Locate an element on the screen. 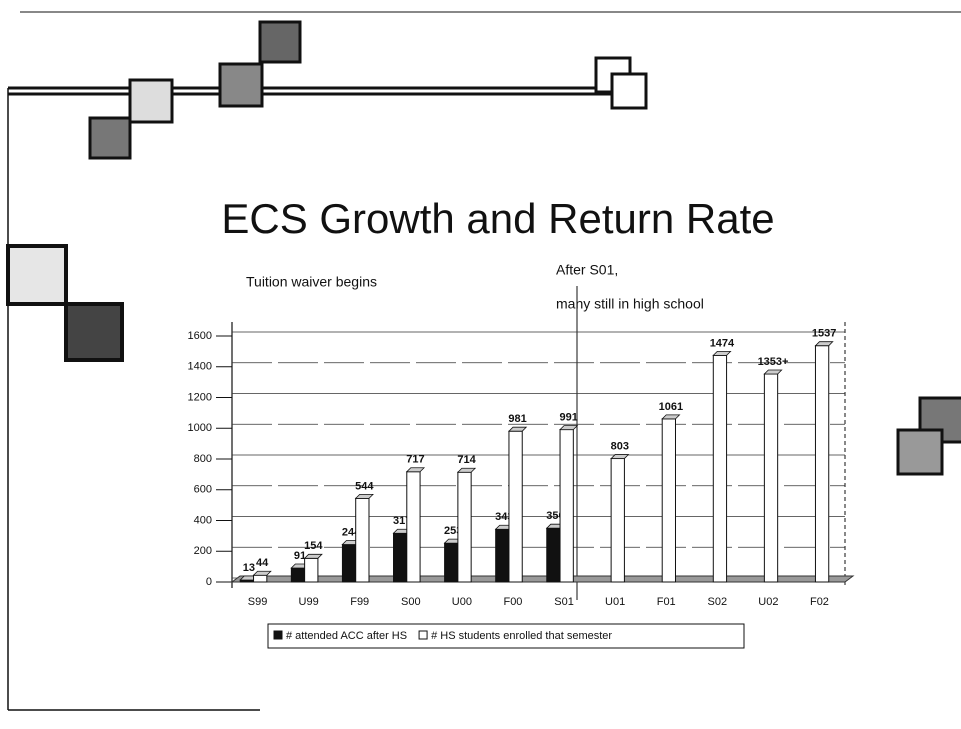 This screenshot has height=729, width=961. data-label: 714 is located at coordinates (466, 460).